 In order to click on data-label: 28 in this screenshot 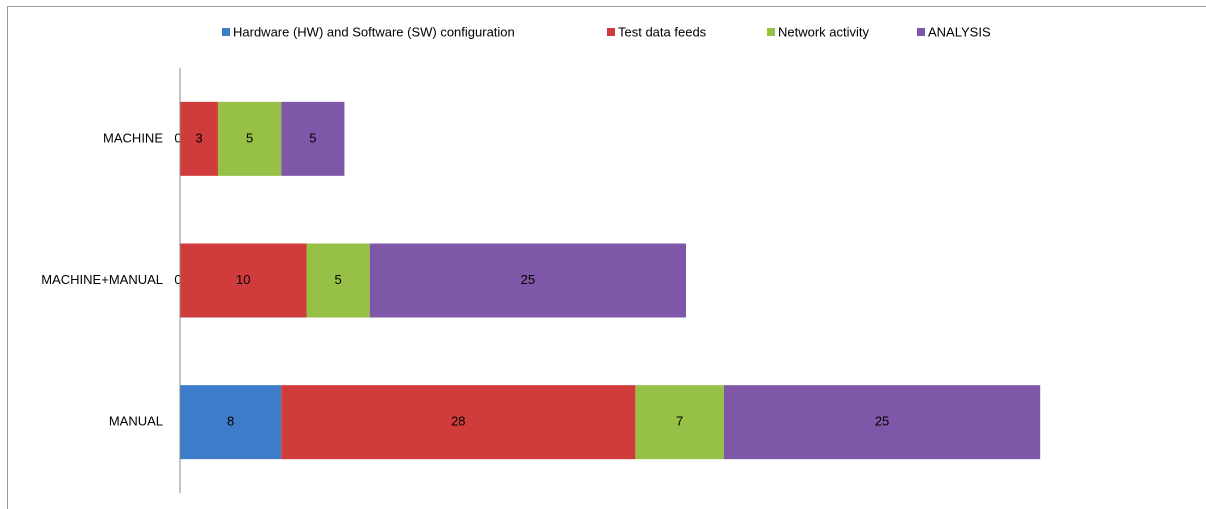, I will do `click(458, 421)`.